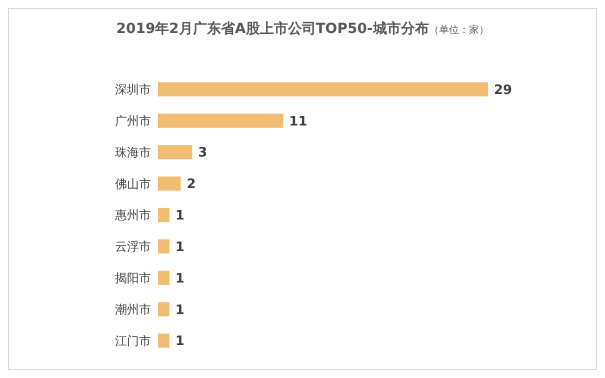 The image size is (605, 378). I want to click on y-tick-label: 佛山市, so click(133, 183).